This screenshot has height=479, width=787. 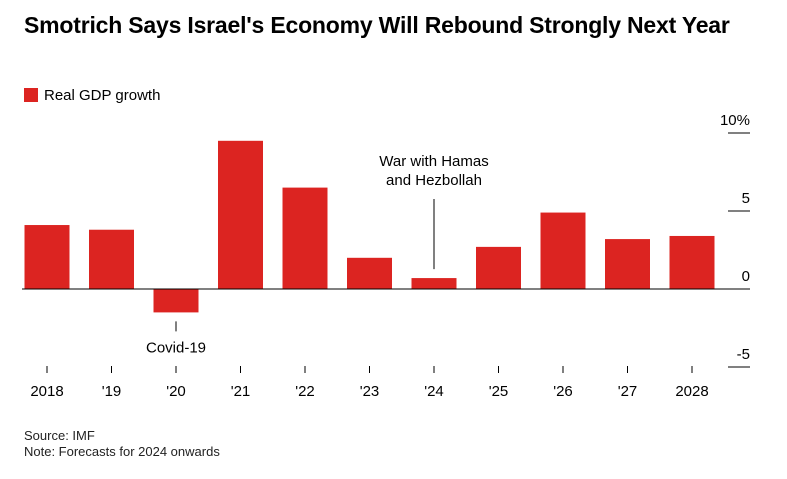 What do you see at coordinates (46, 391) in the screenshot?
I see `x-tick-label: 2018` at bounding box center [46, 391].